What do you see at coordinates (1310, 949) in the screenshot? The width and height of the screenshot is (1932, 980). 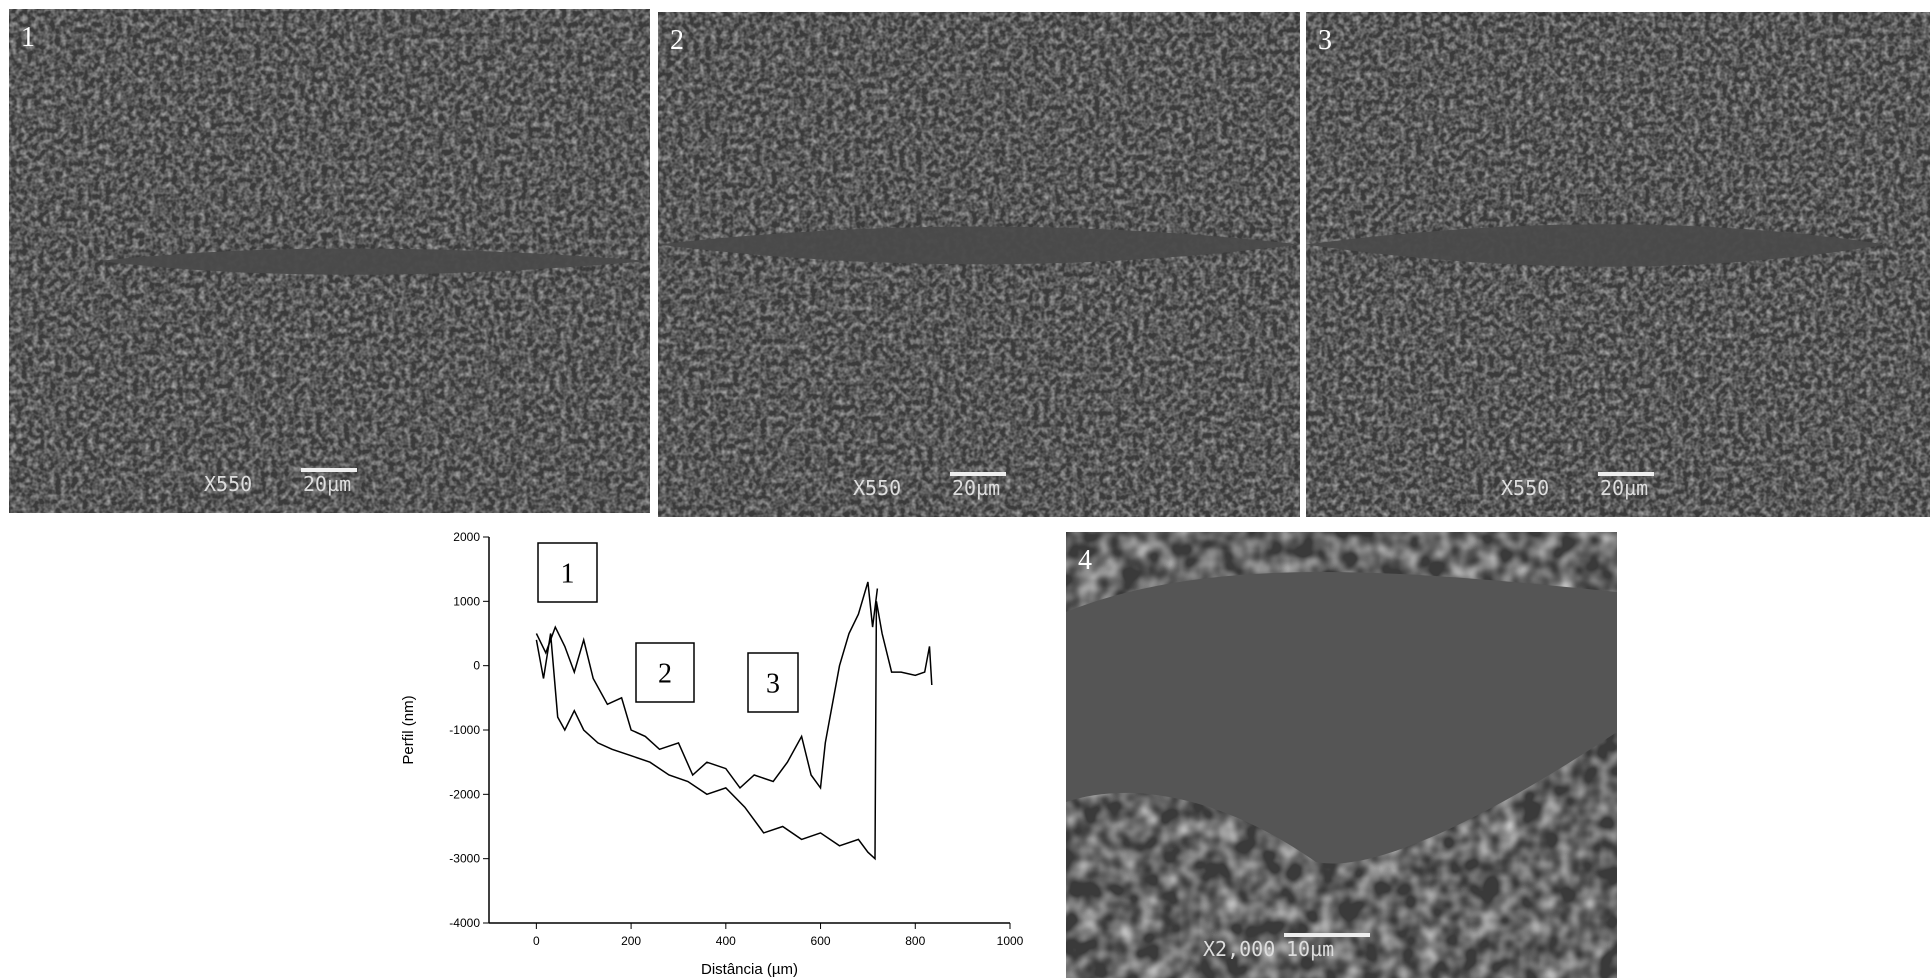 I see `scale-text: 10µm` at bounding box center [1310, 949].